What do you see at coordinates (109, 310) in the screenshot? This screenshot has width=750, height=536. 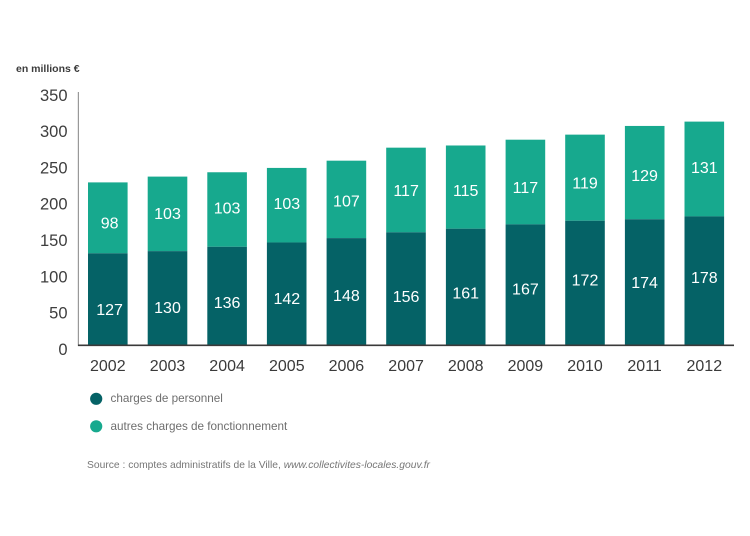 I see `svg-text: 127` at bounding box center [109, 310].